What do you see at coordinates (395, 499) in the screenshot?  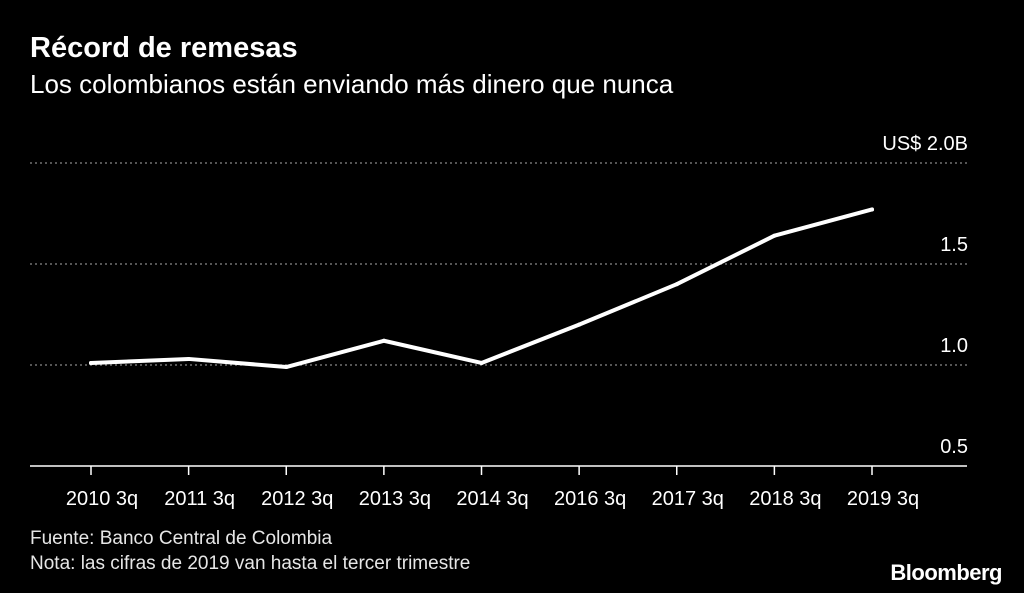 I see `x-tick-label: 2013 3q` at bounding box center [395, 499].